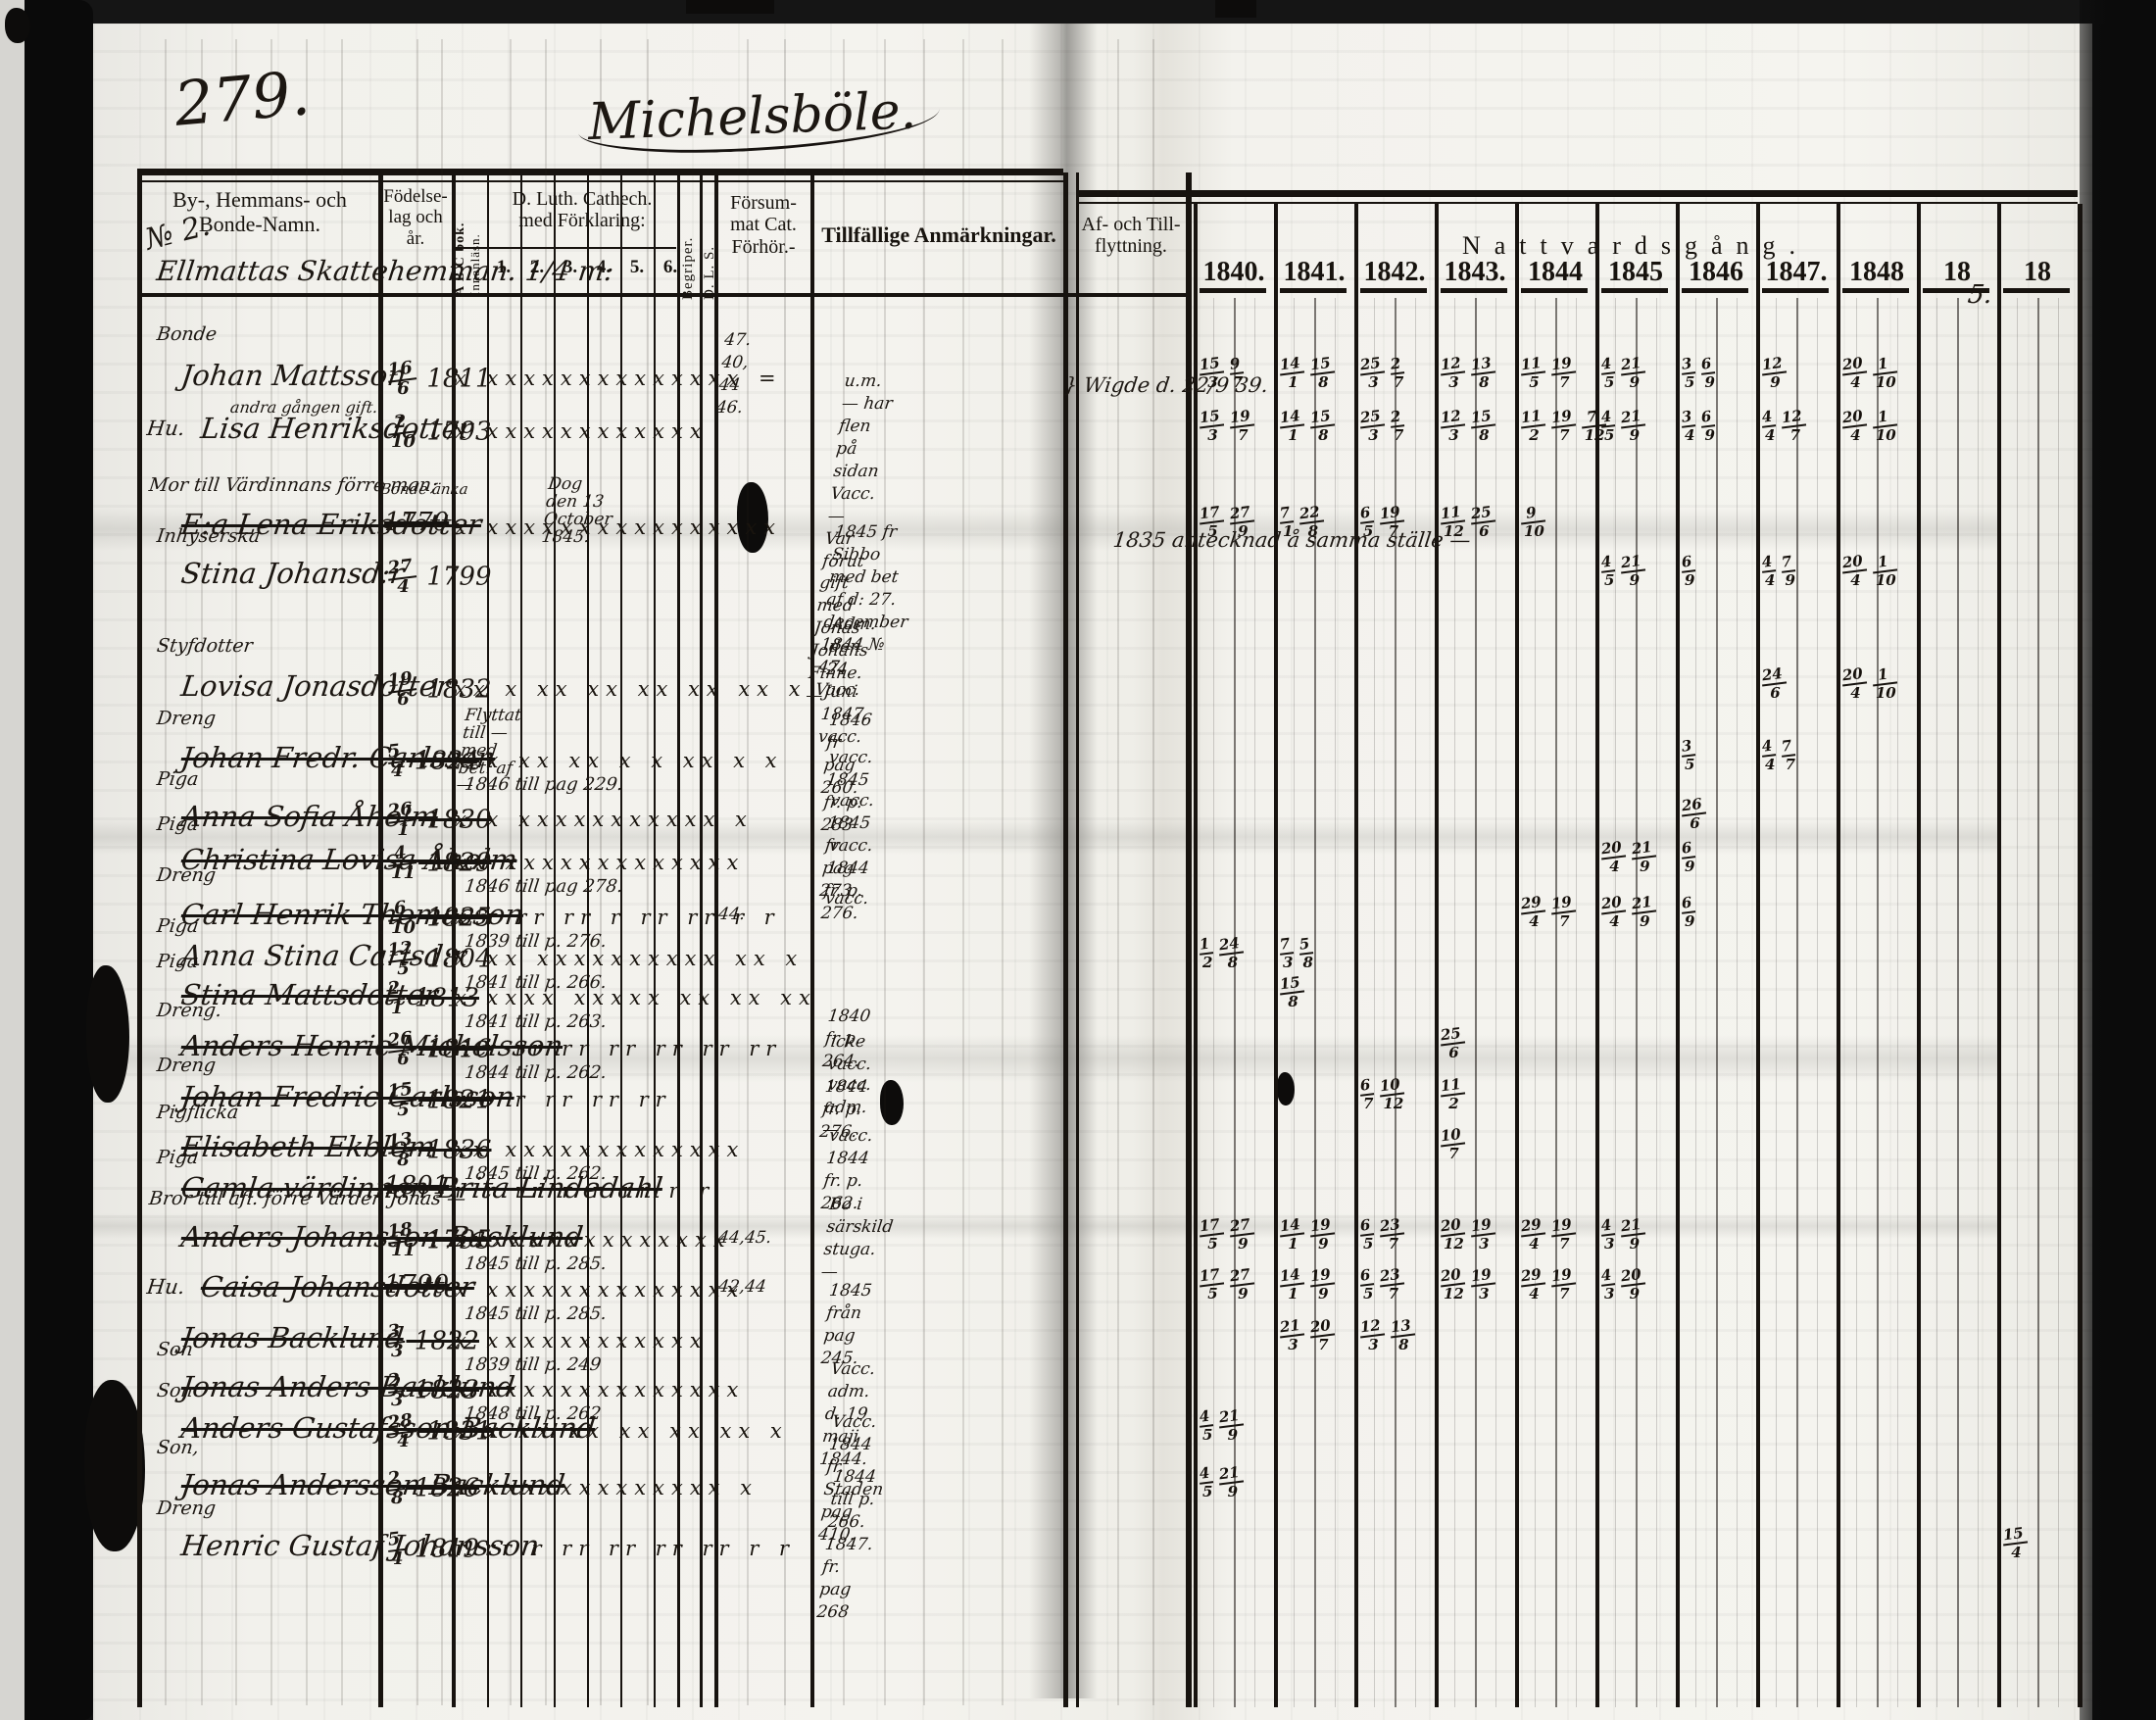 The image size is (2156, 1720). What do you see at coordinates (438, 958) in the screenshot?
I see `birth-date: 12 5 1804` at bounding box center [438, 958].